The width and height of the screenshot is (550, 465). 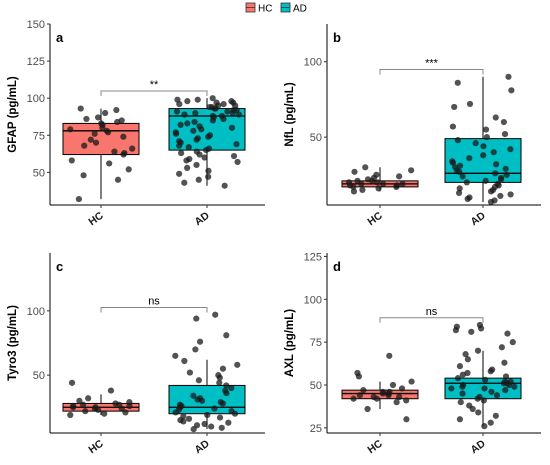 I want to click on x-tick-label: AD, so click(x=202, y=218).